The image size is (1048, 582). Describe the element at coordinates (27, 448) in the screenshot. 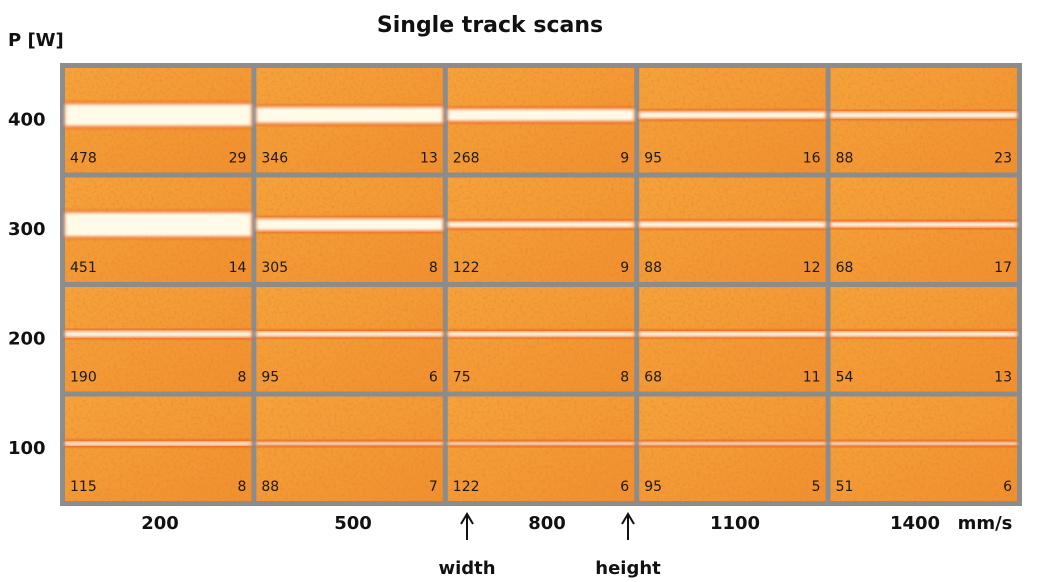

I see `row-label: 100` at that location.